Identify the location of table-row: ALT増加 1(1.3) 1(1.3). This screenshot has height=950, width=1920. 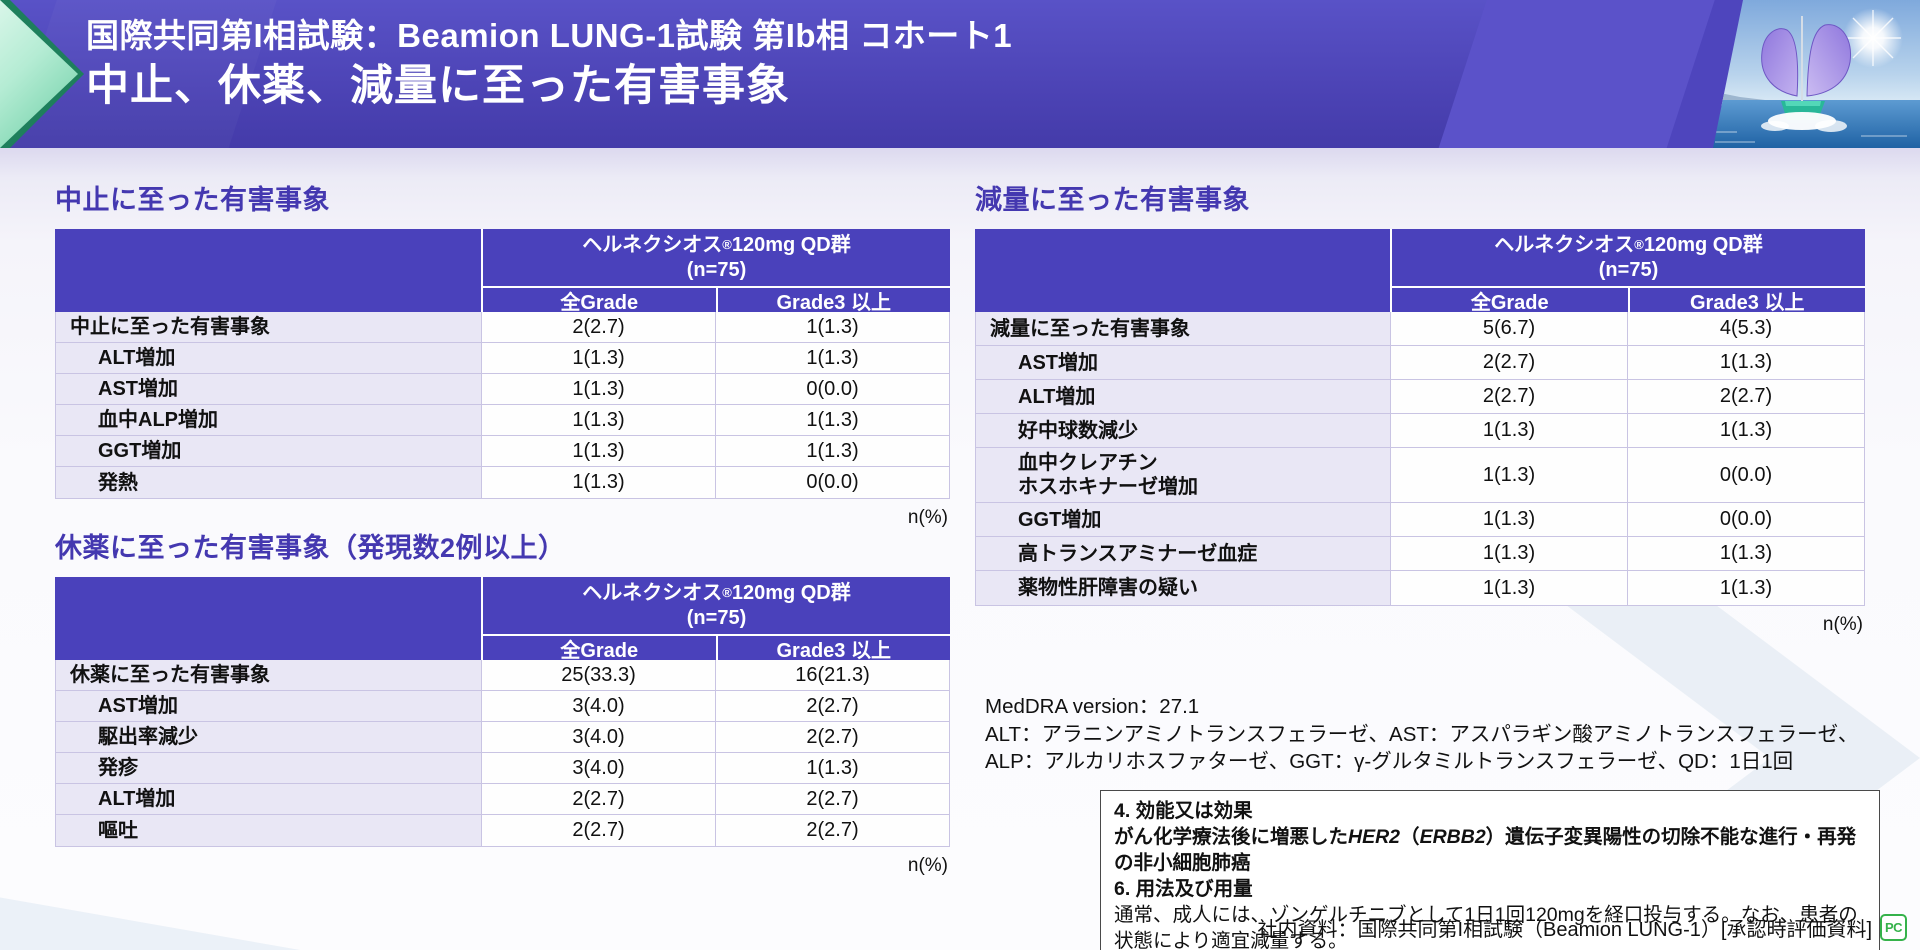
(502, 358).